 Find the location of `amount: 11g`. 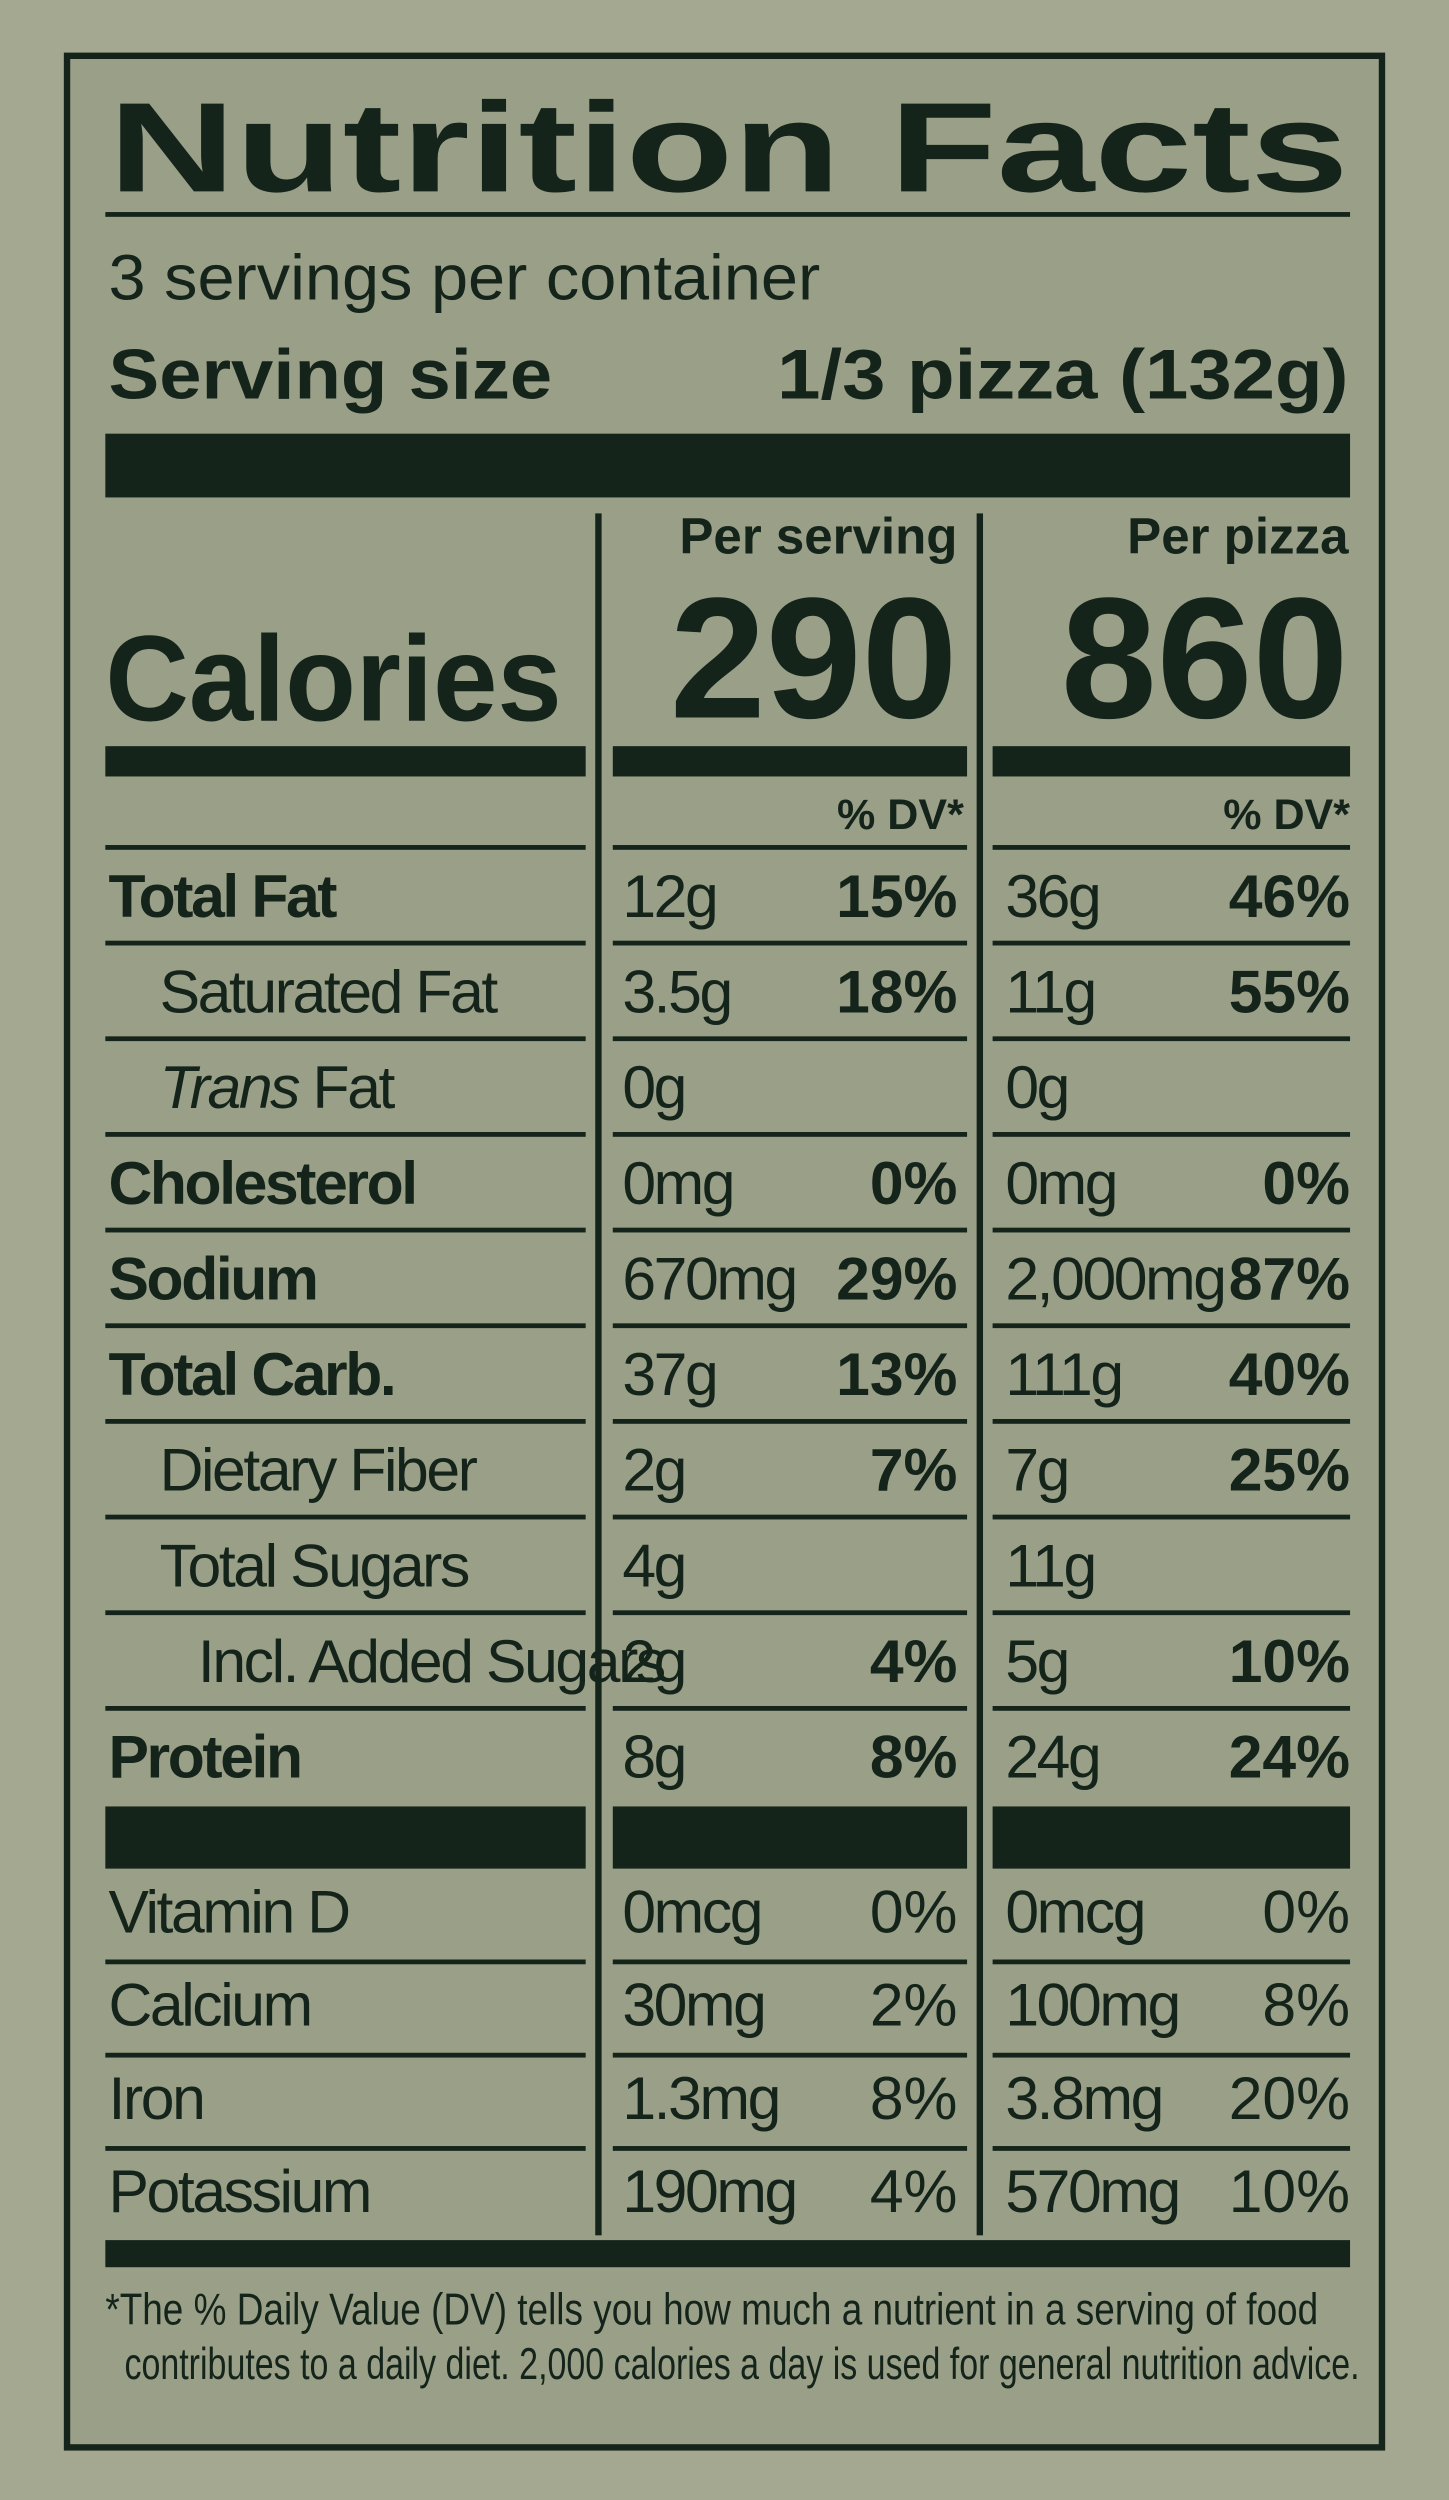

amount: 11g is located at coordinates (1049, 1565).